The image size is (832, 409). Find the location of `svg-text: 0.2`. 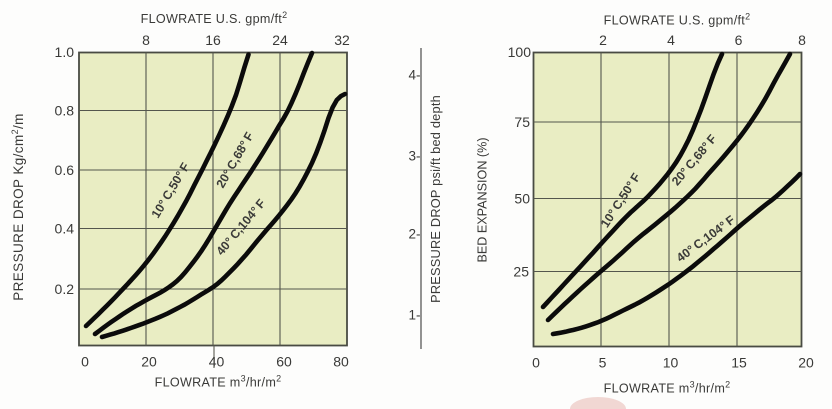

svg-text: 0.2 is located at coordinates (65, 289).